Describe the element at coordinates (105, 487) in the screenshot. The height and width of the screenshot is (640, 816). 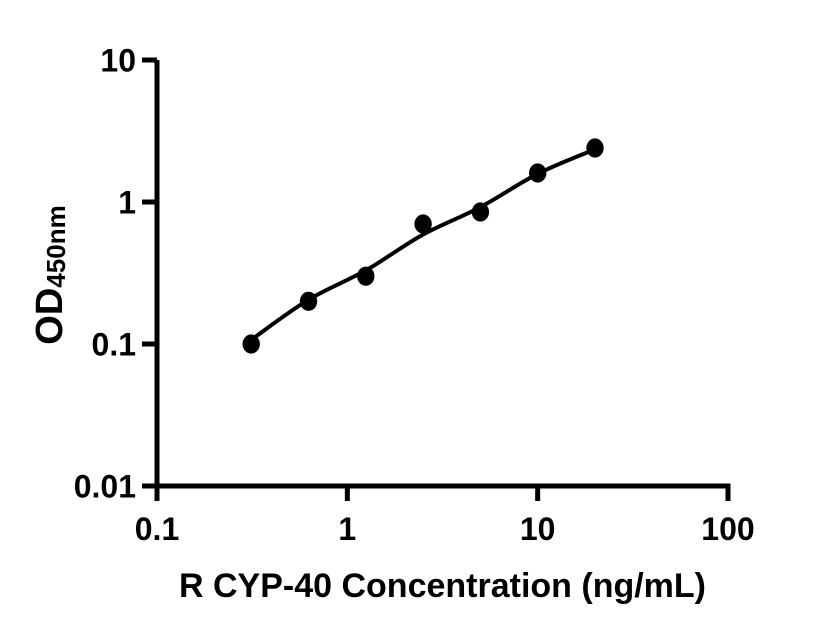
I see `y-tick-label: 0.01` at that location.